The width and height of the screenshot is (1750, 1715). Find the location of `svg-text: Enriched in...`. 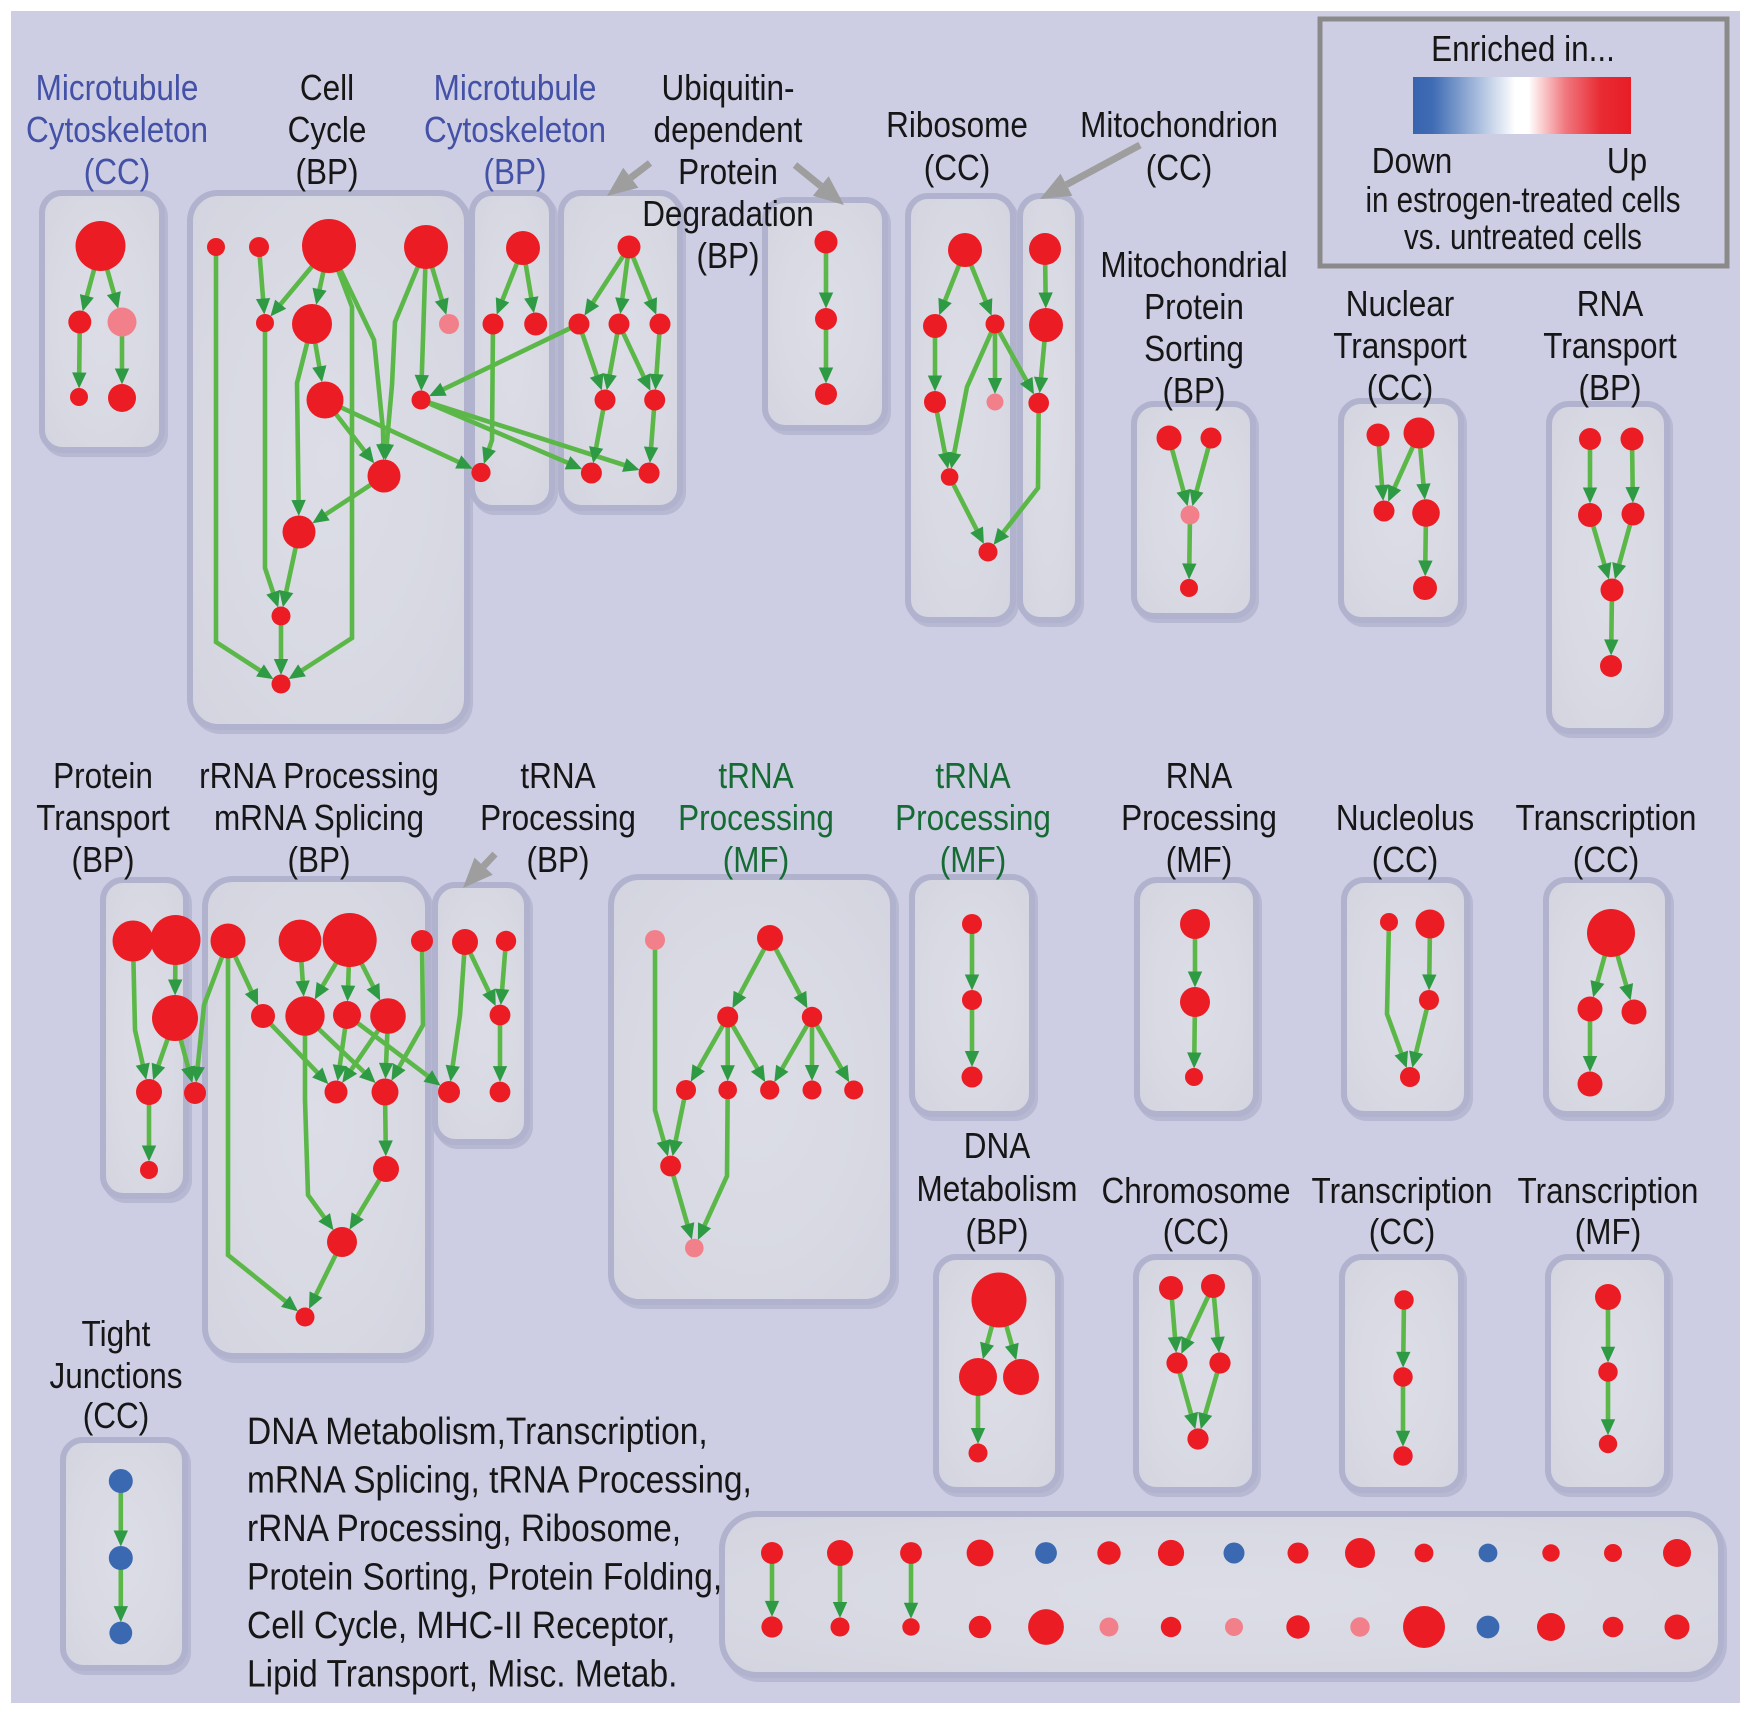

svg-text: Enriched in... is located at coordinates (1523, 48).